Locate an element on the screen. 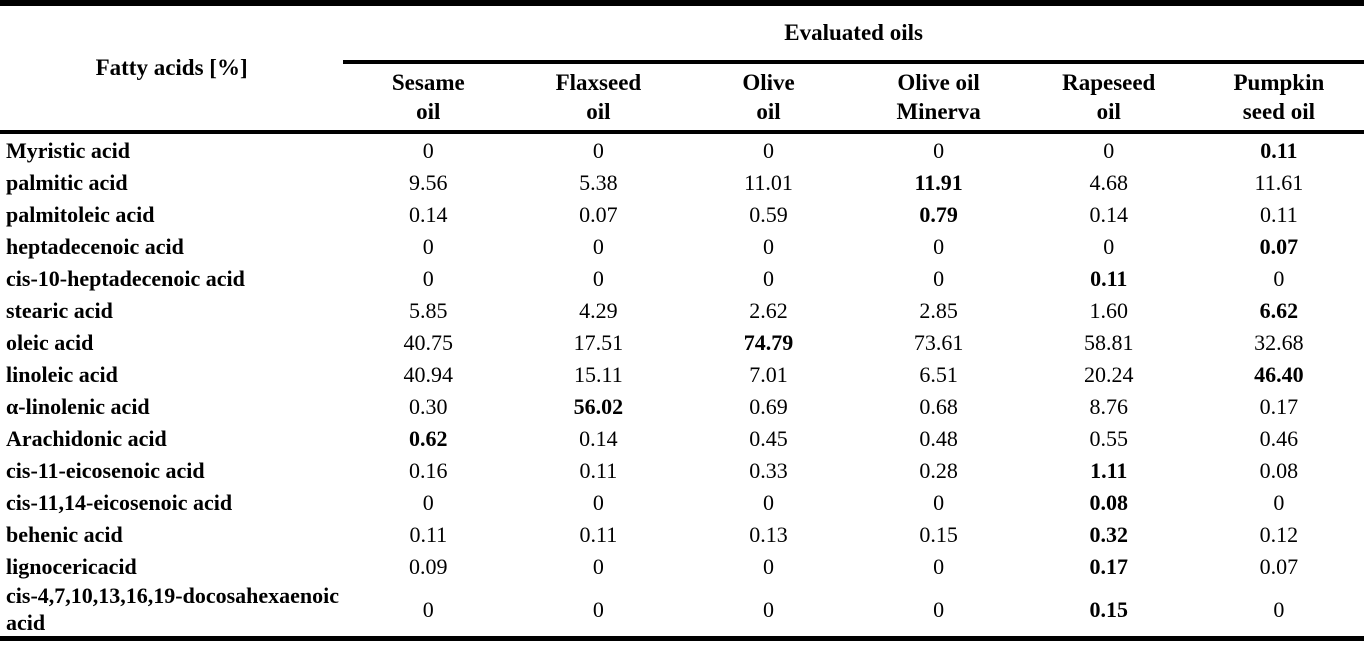 This screenshot has height=646, width=1364. table-row: cis-10-heptadecenoic acid 0 0 0 0 0.11 0 is located at coordinates (682, 278).